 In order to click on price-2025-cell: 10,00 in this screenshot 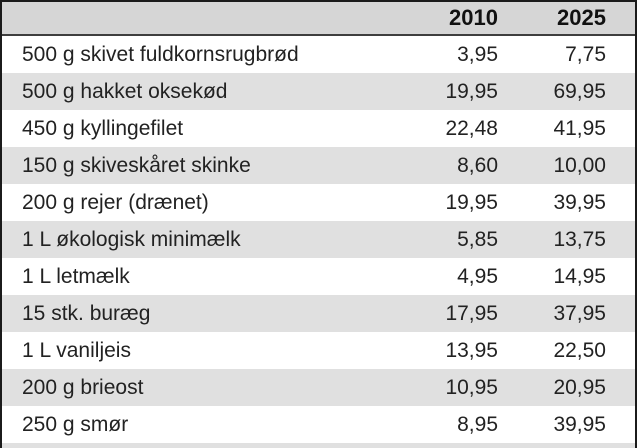, I will do `click(579, 165)`.